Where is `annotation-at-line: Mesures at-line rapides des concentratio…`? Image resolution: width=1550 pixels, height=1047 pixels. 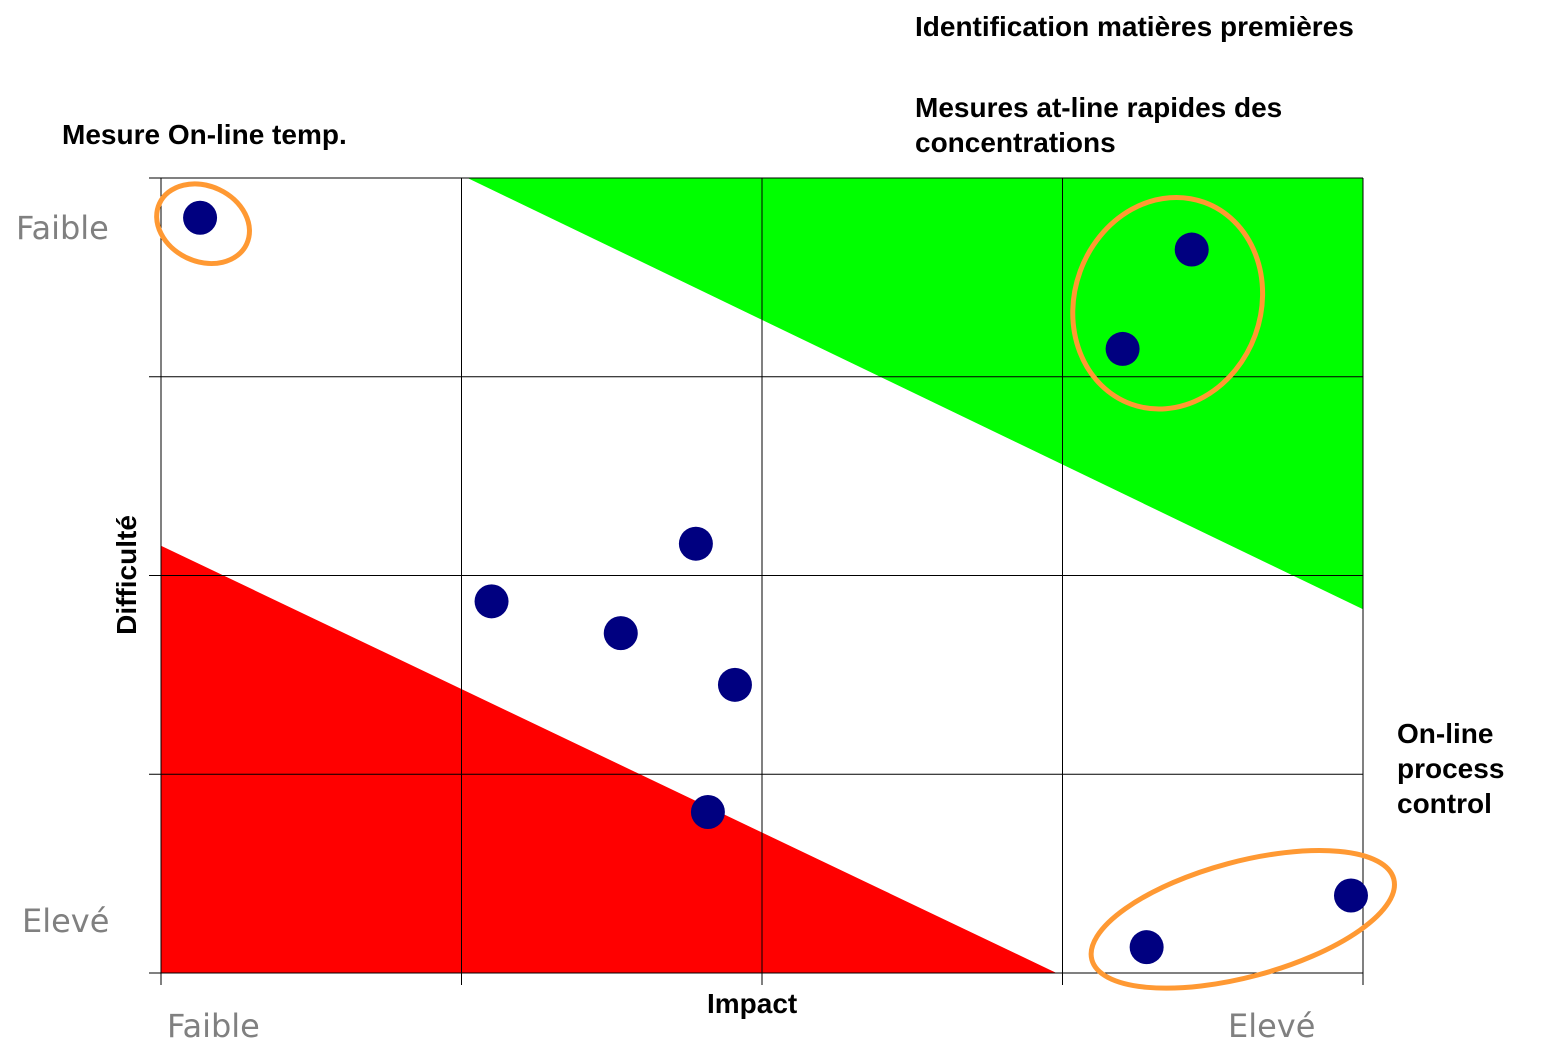
annotation-at-line: Mesures at-line rapides des concentratio… is located at coordinates (1099, 125).